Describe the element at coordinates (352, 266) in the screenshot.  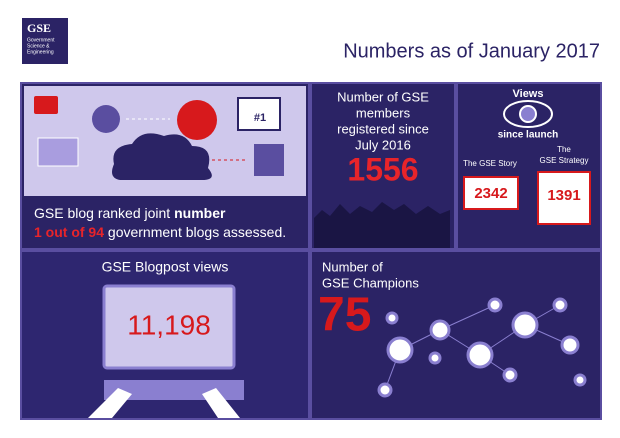
I see `champions-label: Number of` at that location.